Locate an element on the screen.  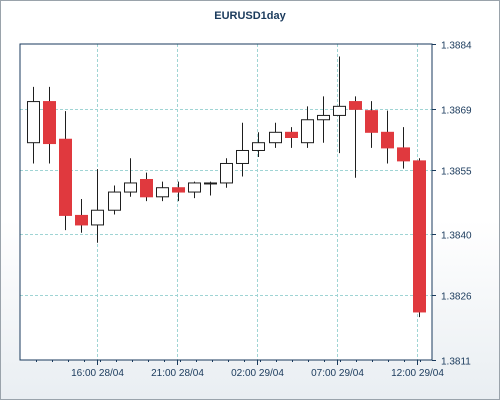
x-tick-label: 07:00 29/04 is located at coordinates (337, 373).